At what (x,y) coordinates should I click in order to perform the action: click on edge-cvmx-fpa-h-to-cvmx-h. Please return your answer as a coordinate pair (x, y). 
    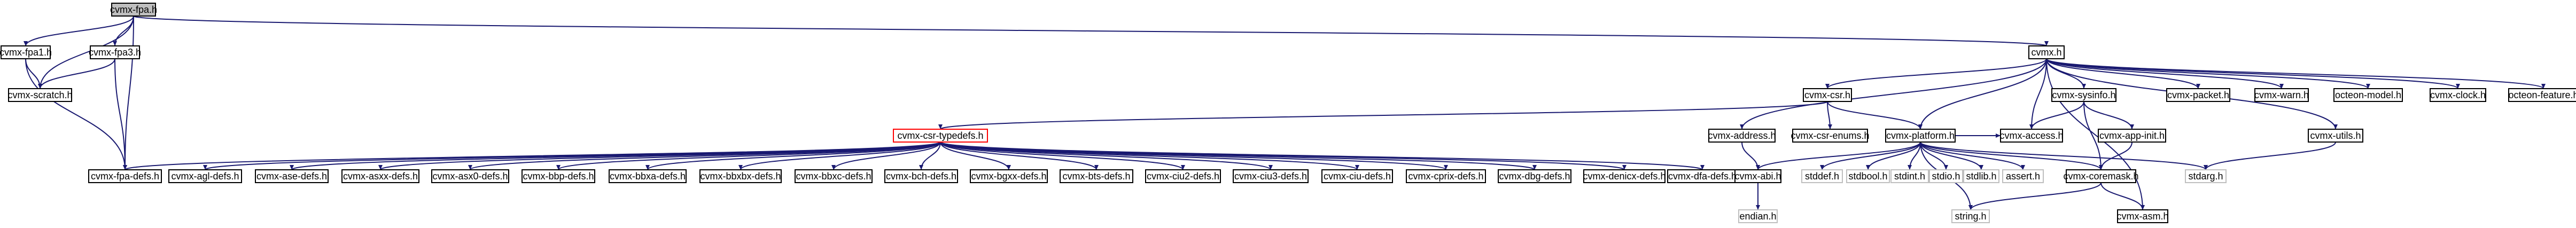
    Looking at the image, I should click on (1090, 31).